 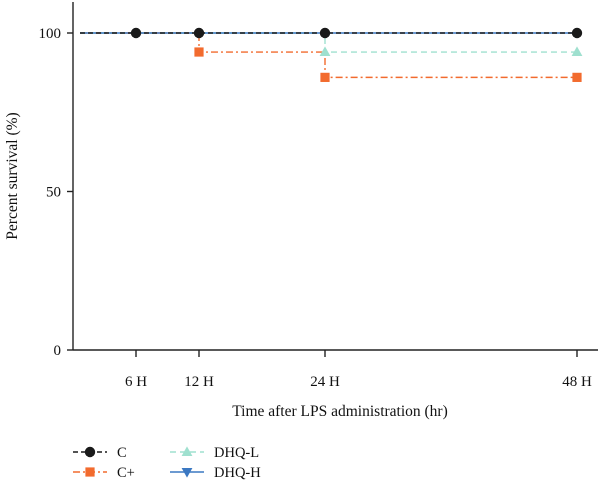 What do you see at coordinates (167, 463) in the screenshot?
I see `legend: C C+ DHQ-L DHQ-H` at bounding box center [167, 463].